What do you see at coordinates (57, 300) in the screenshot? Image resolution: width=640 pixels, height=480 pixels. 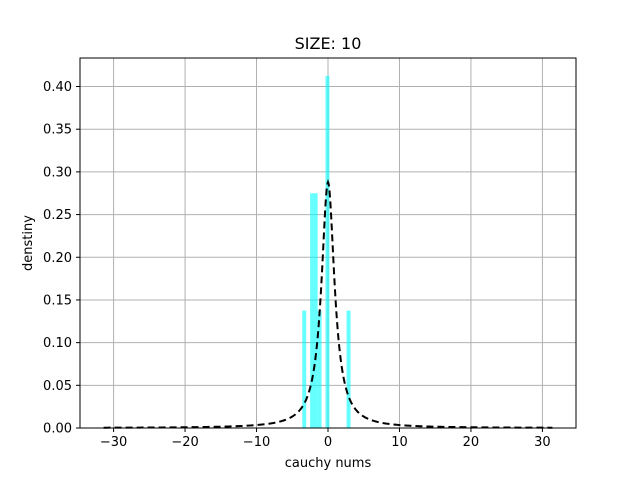 I see `y-tick-label: 0.15` at bounding box center [57, 300].